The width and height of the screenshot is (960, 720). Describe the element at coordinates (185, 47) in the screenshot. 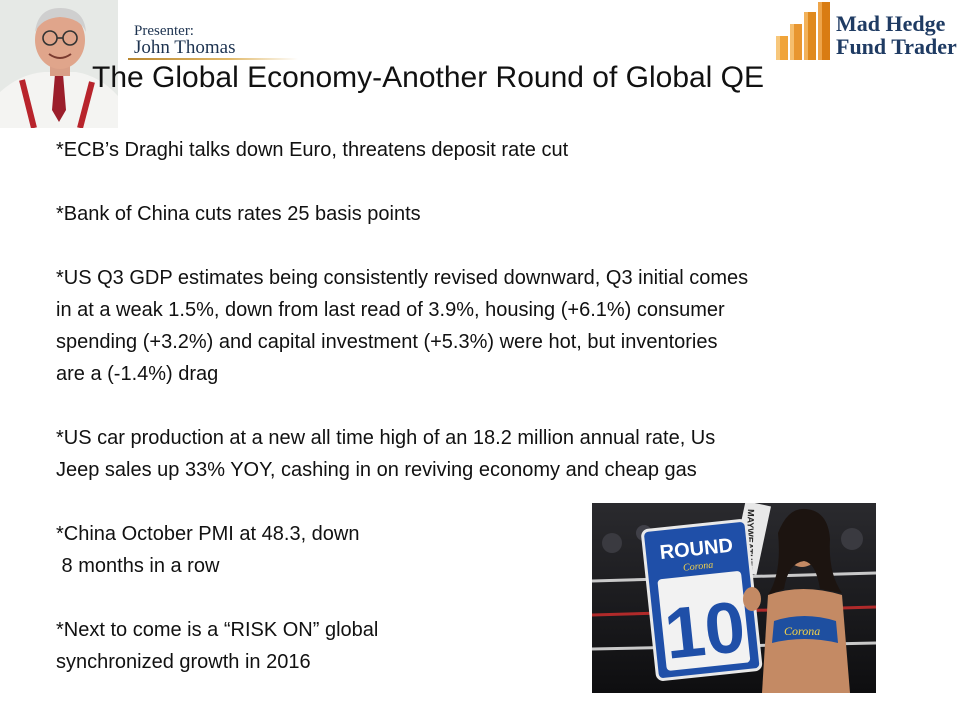

I see `presenter-name: John Thomas` at that location.